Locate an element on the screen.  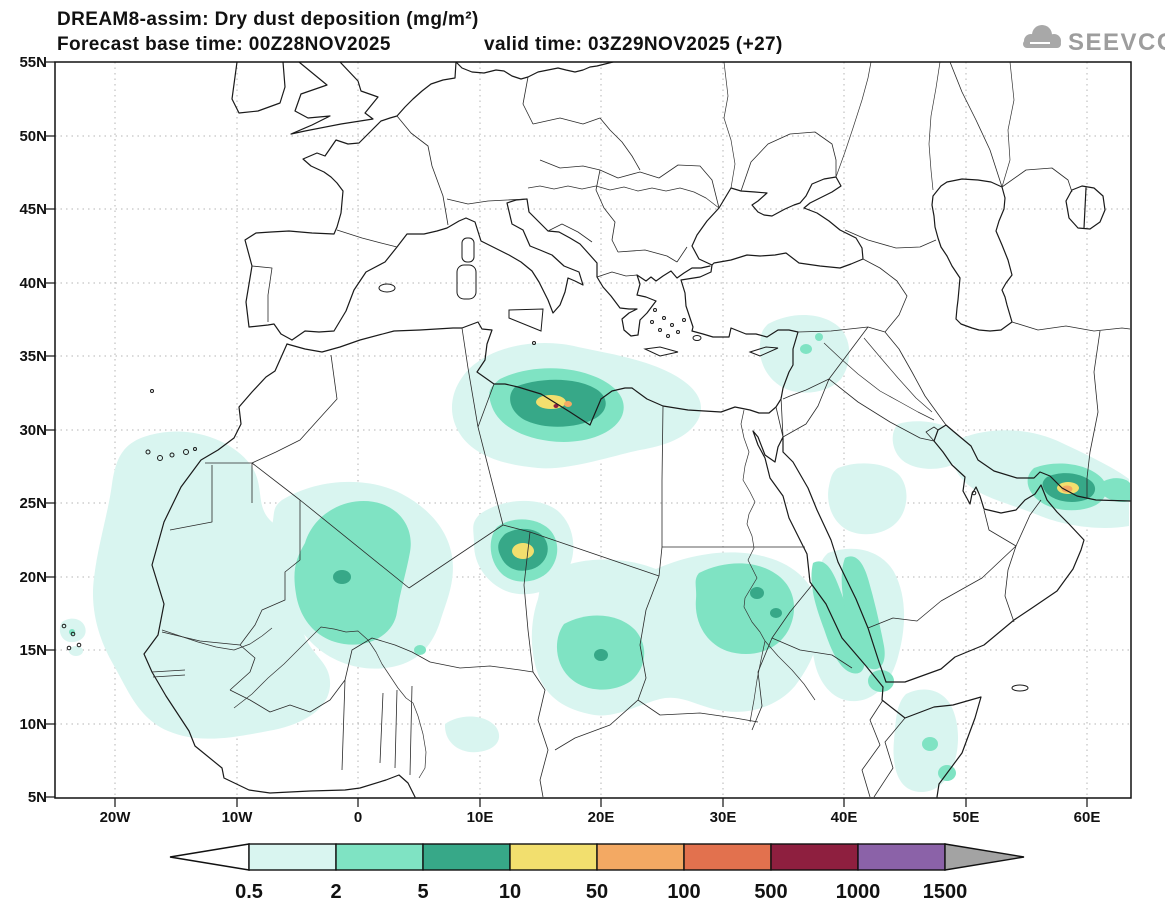
coast-ireland is located at coordinates (258, 88).